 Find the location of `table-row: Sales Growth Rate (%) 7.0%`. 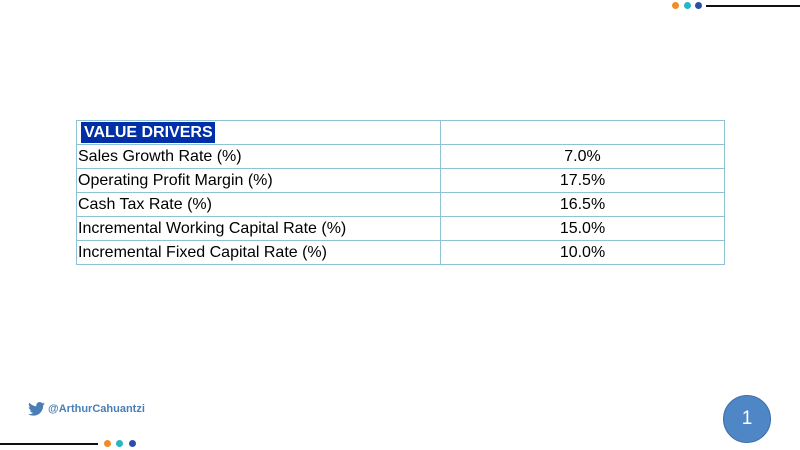

table-row: Sales Growth Rate (%) 7.0% is located at coordinates (400, 156).